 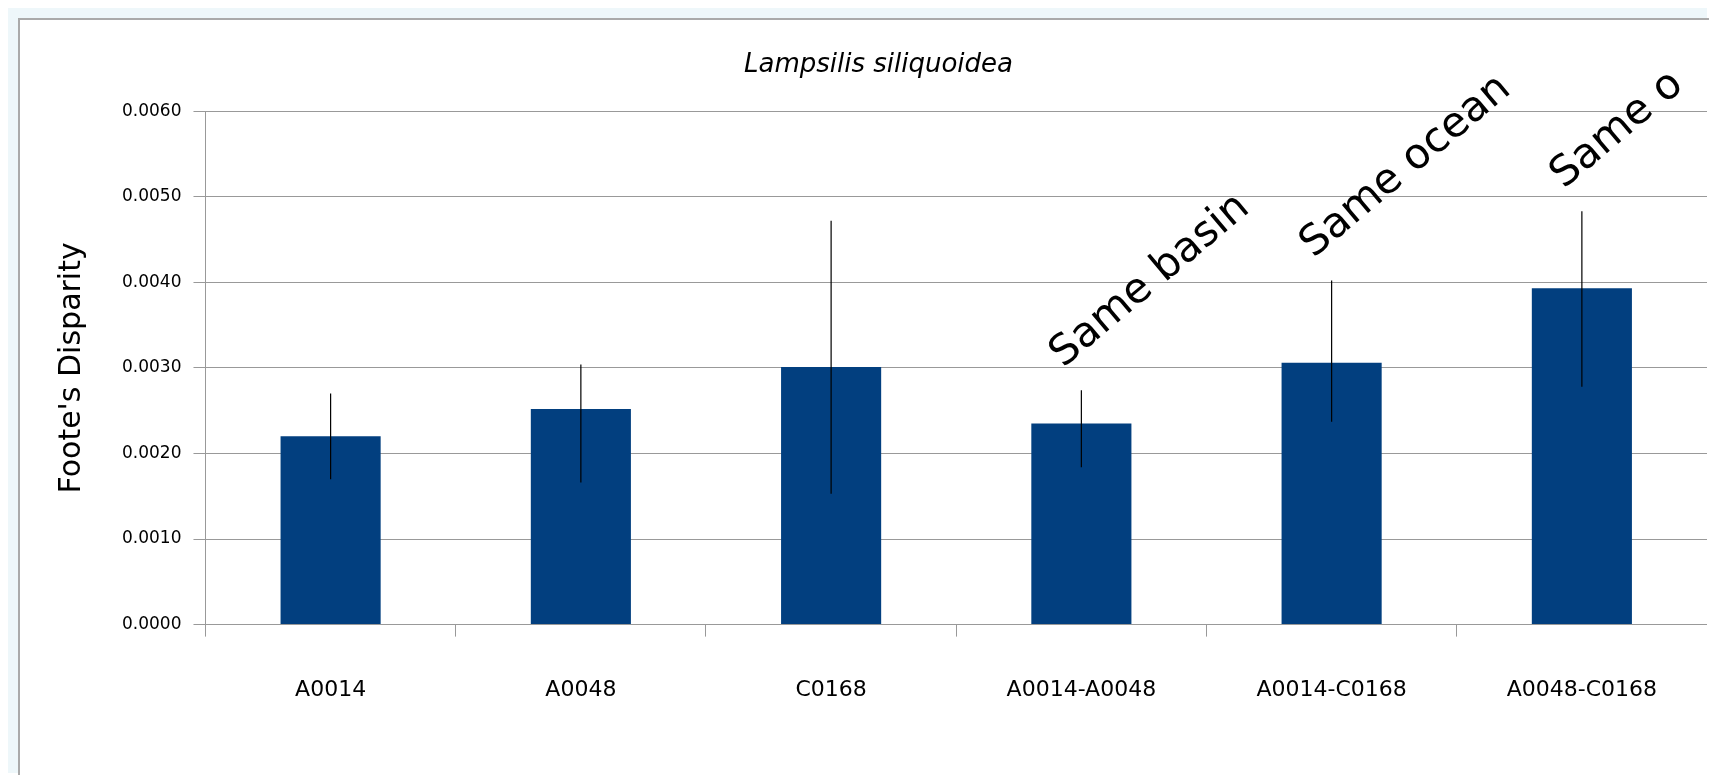 I want to click on x-tick-label: A0048, so click(x=581, y=688).